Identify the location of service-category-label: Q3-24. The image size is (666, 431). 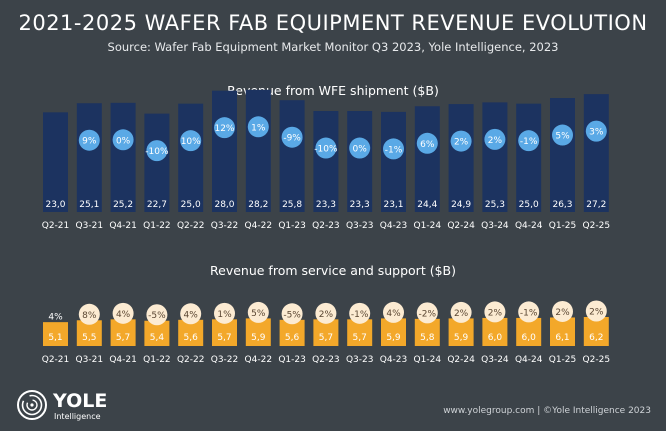
(495, 360).